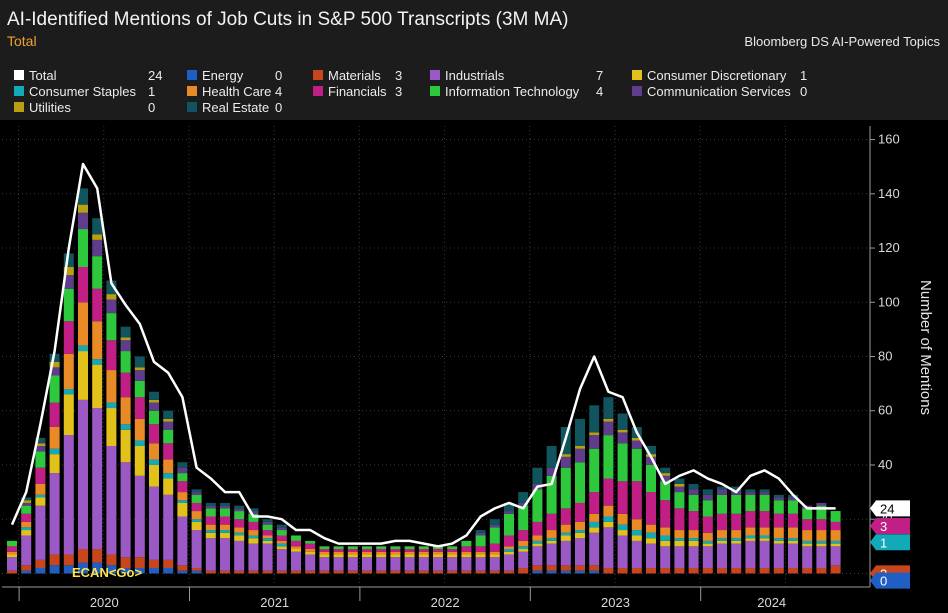 The height and width of the screenshot is (613, 948). What do you see at coordinates (107, 572) in the screenshot?
I see `ecan-command: ECAN<Go>` at bounding box center [107, 572].